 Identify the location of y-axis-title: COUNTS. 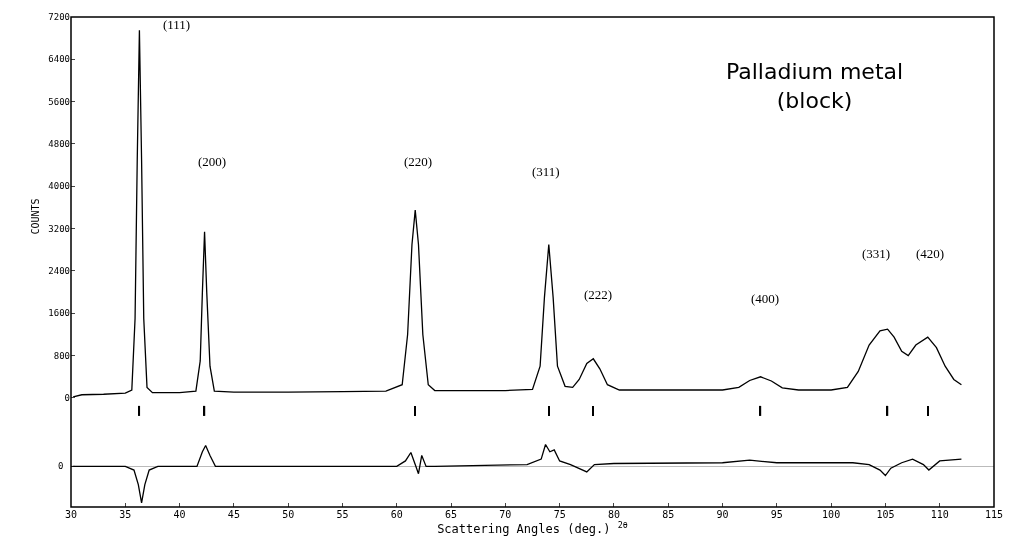
(36, 216).